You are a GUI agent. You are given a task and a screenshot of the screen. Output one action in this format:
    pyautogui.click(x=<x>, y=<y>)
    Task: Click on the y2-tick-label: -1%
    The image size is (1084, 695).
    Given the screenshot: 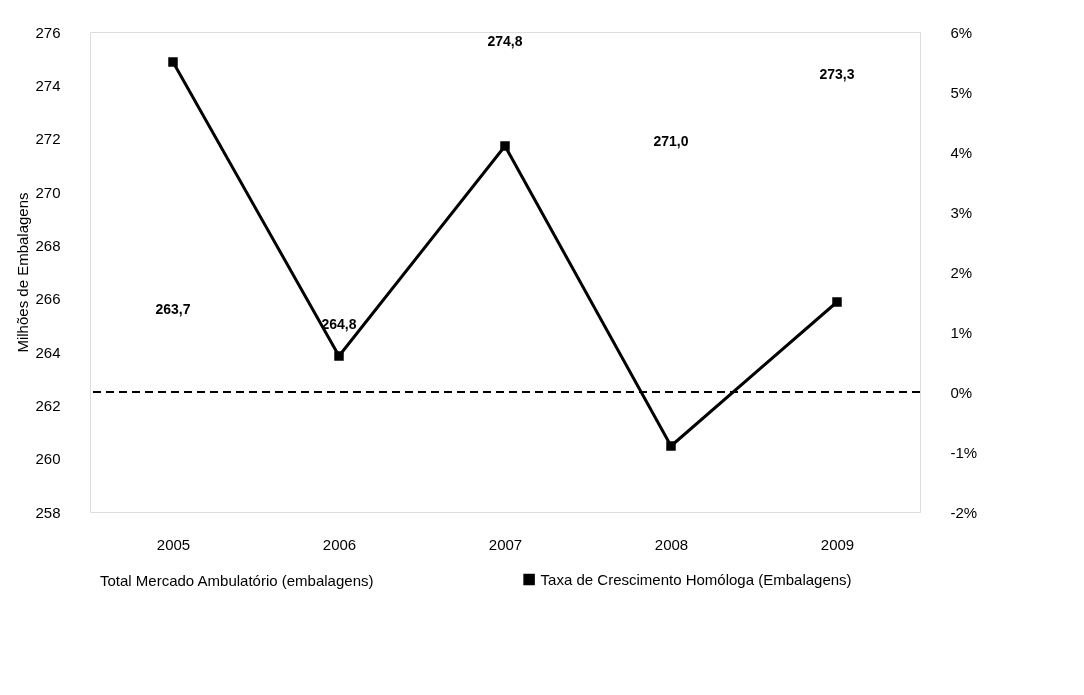 What is the action you would take?
    pyautogui.click(x=964, y=452)
    